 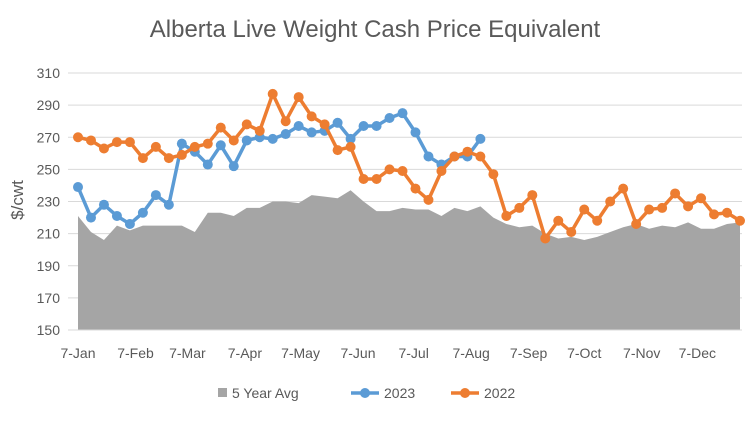 What do you see at coordinates (413, 353) in the screenshot?
I see `x-tick-label: 7-Jul` at bounding box center [413, 353].